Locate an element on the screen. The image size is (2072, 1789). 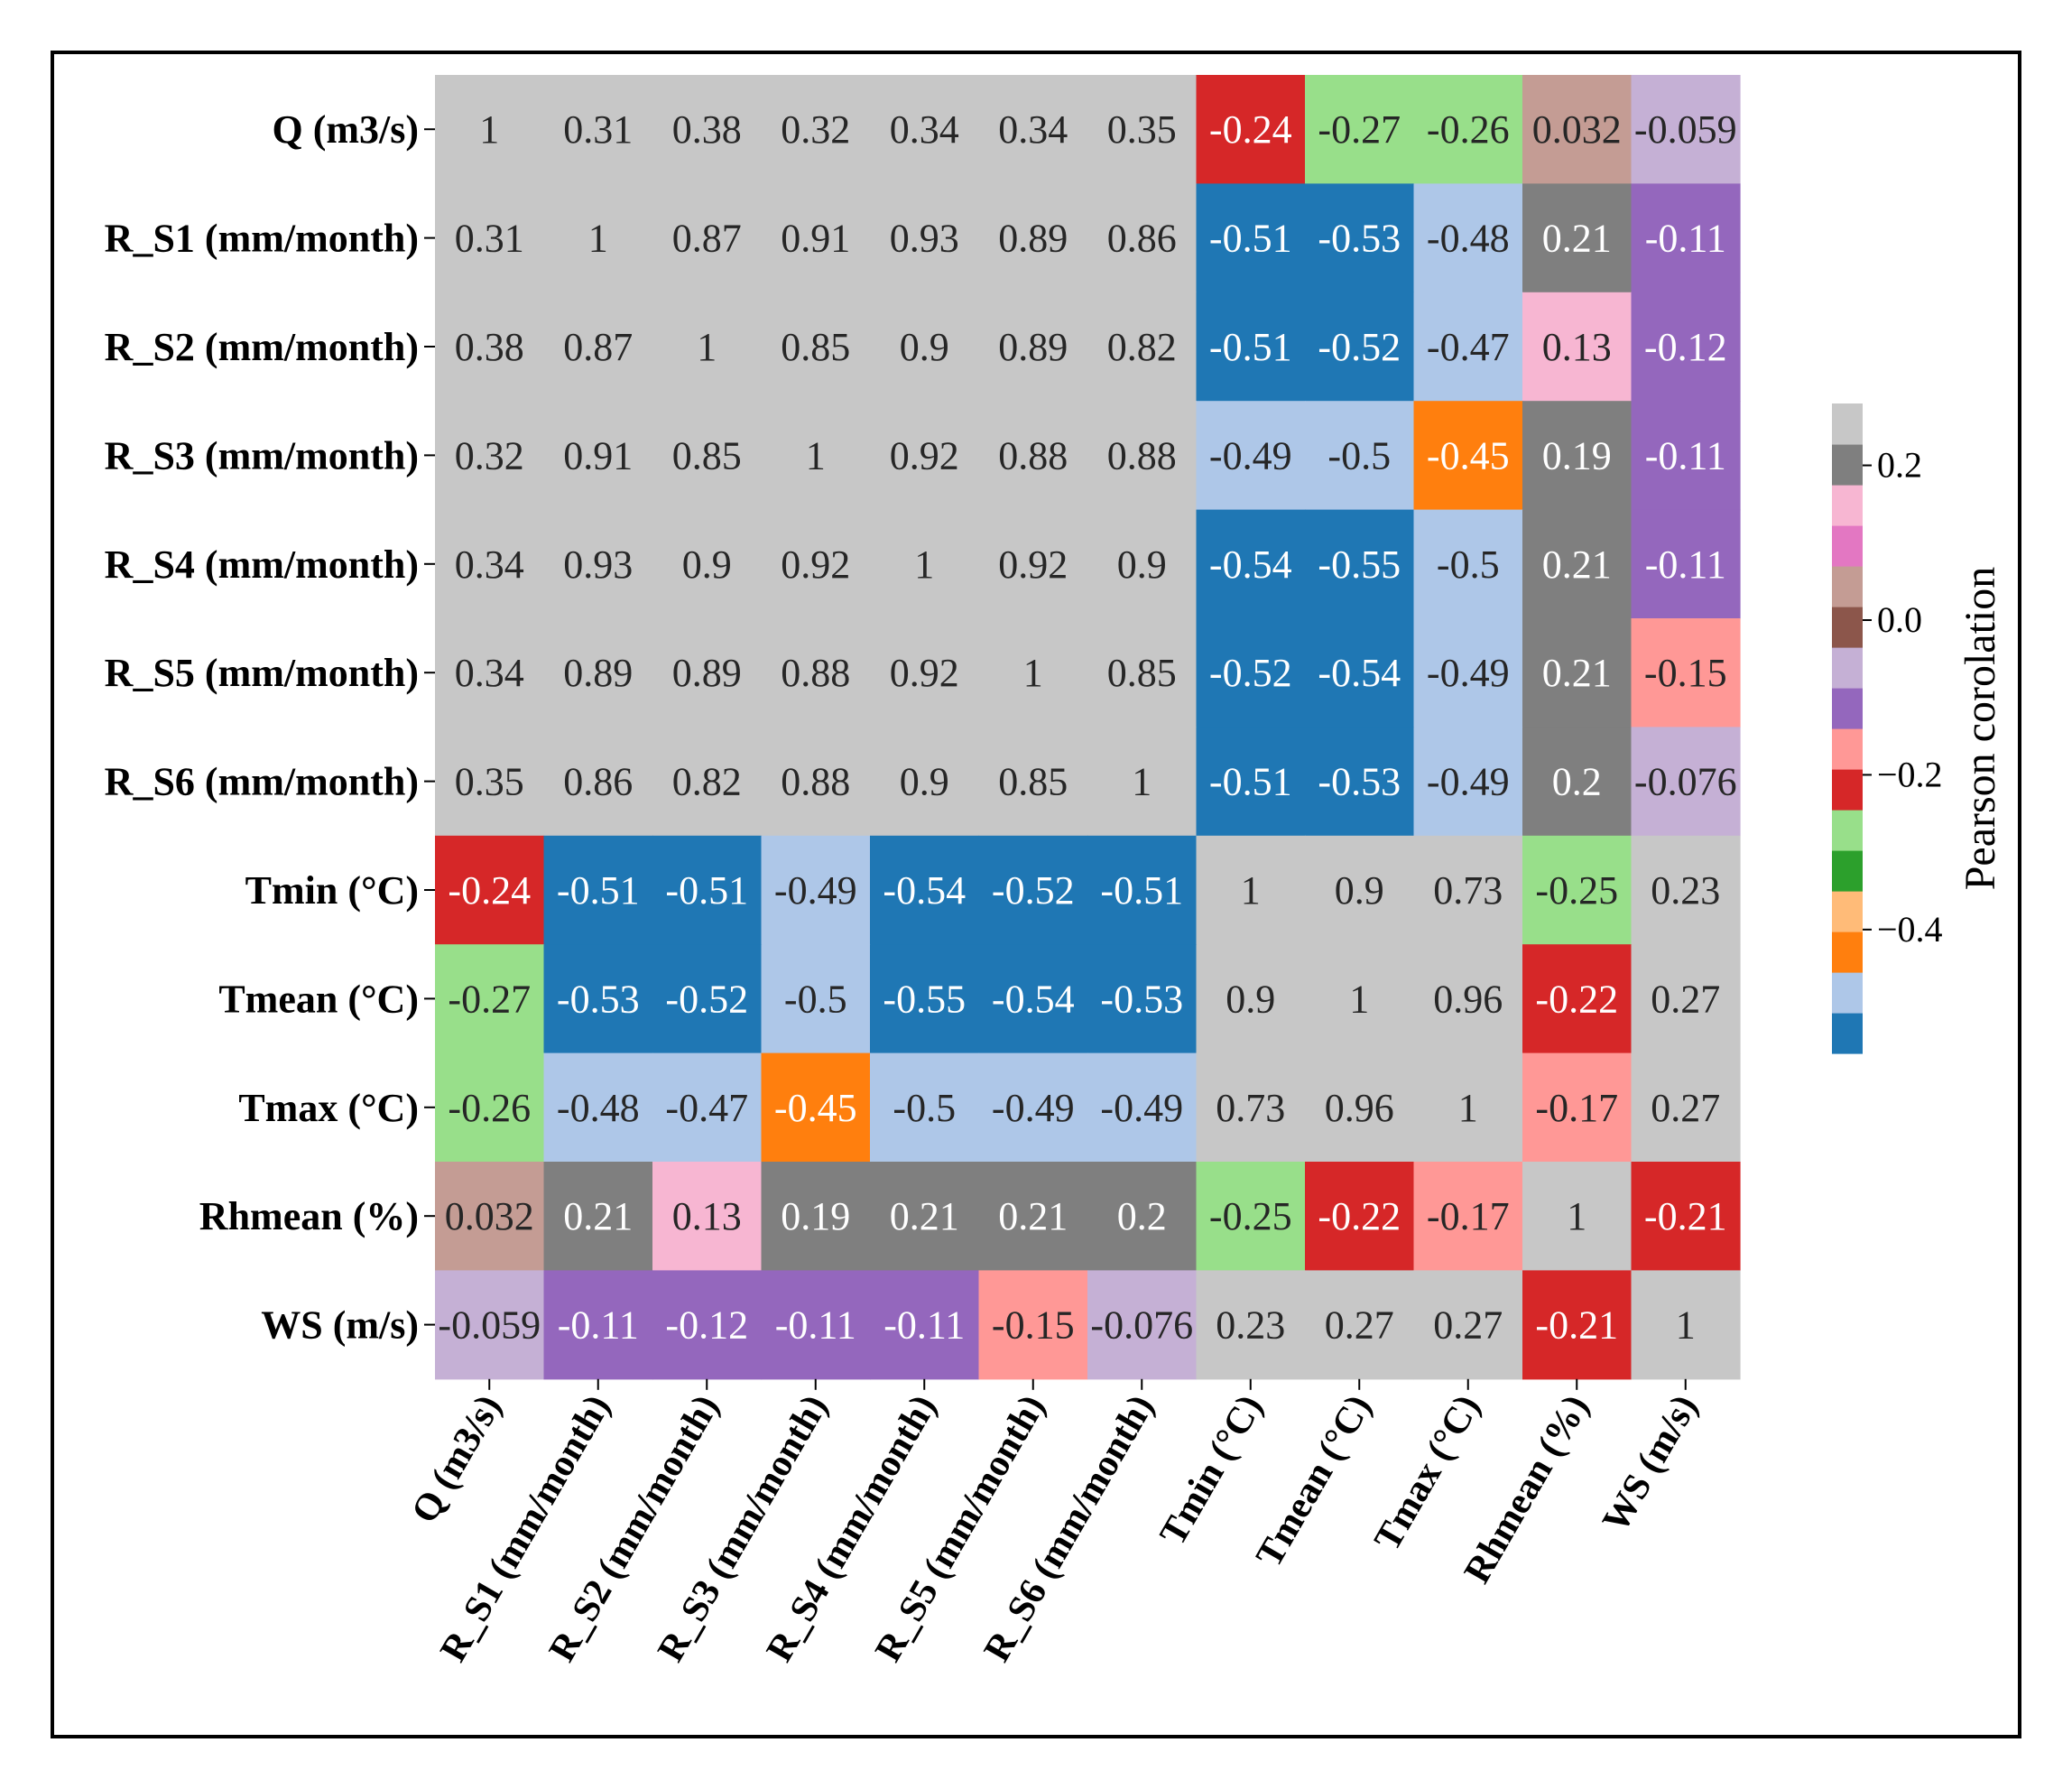
cell-value: -0.5 is located at coordinates (1359, 455).